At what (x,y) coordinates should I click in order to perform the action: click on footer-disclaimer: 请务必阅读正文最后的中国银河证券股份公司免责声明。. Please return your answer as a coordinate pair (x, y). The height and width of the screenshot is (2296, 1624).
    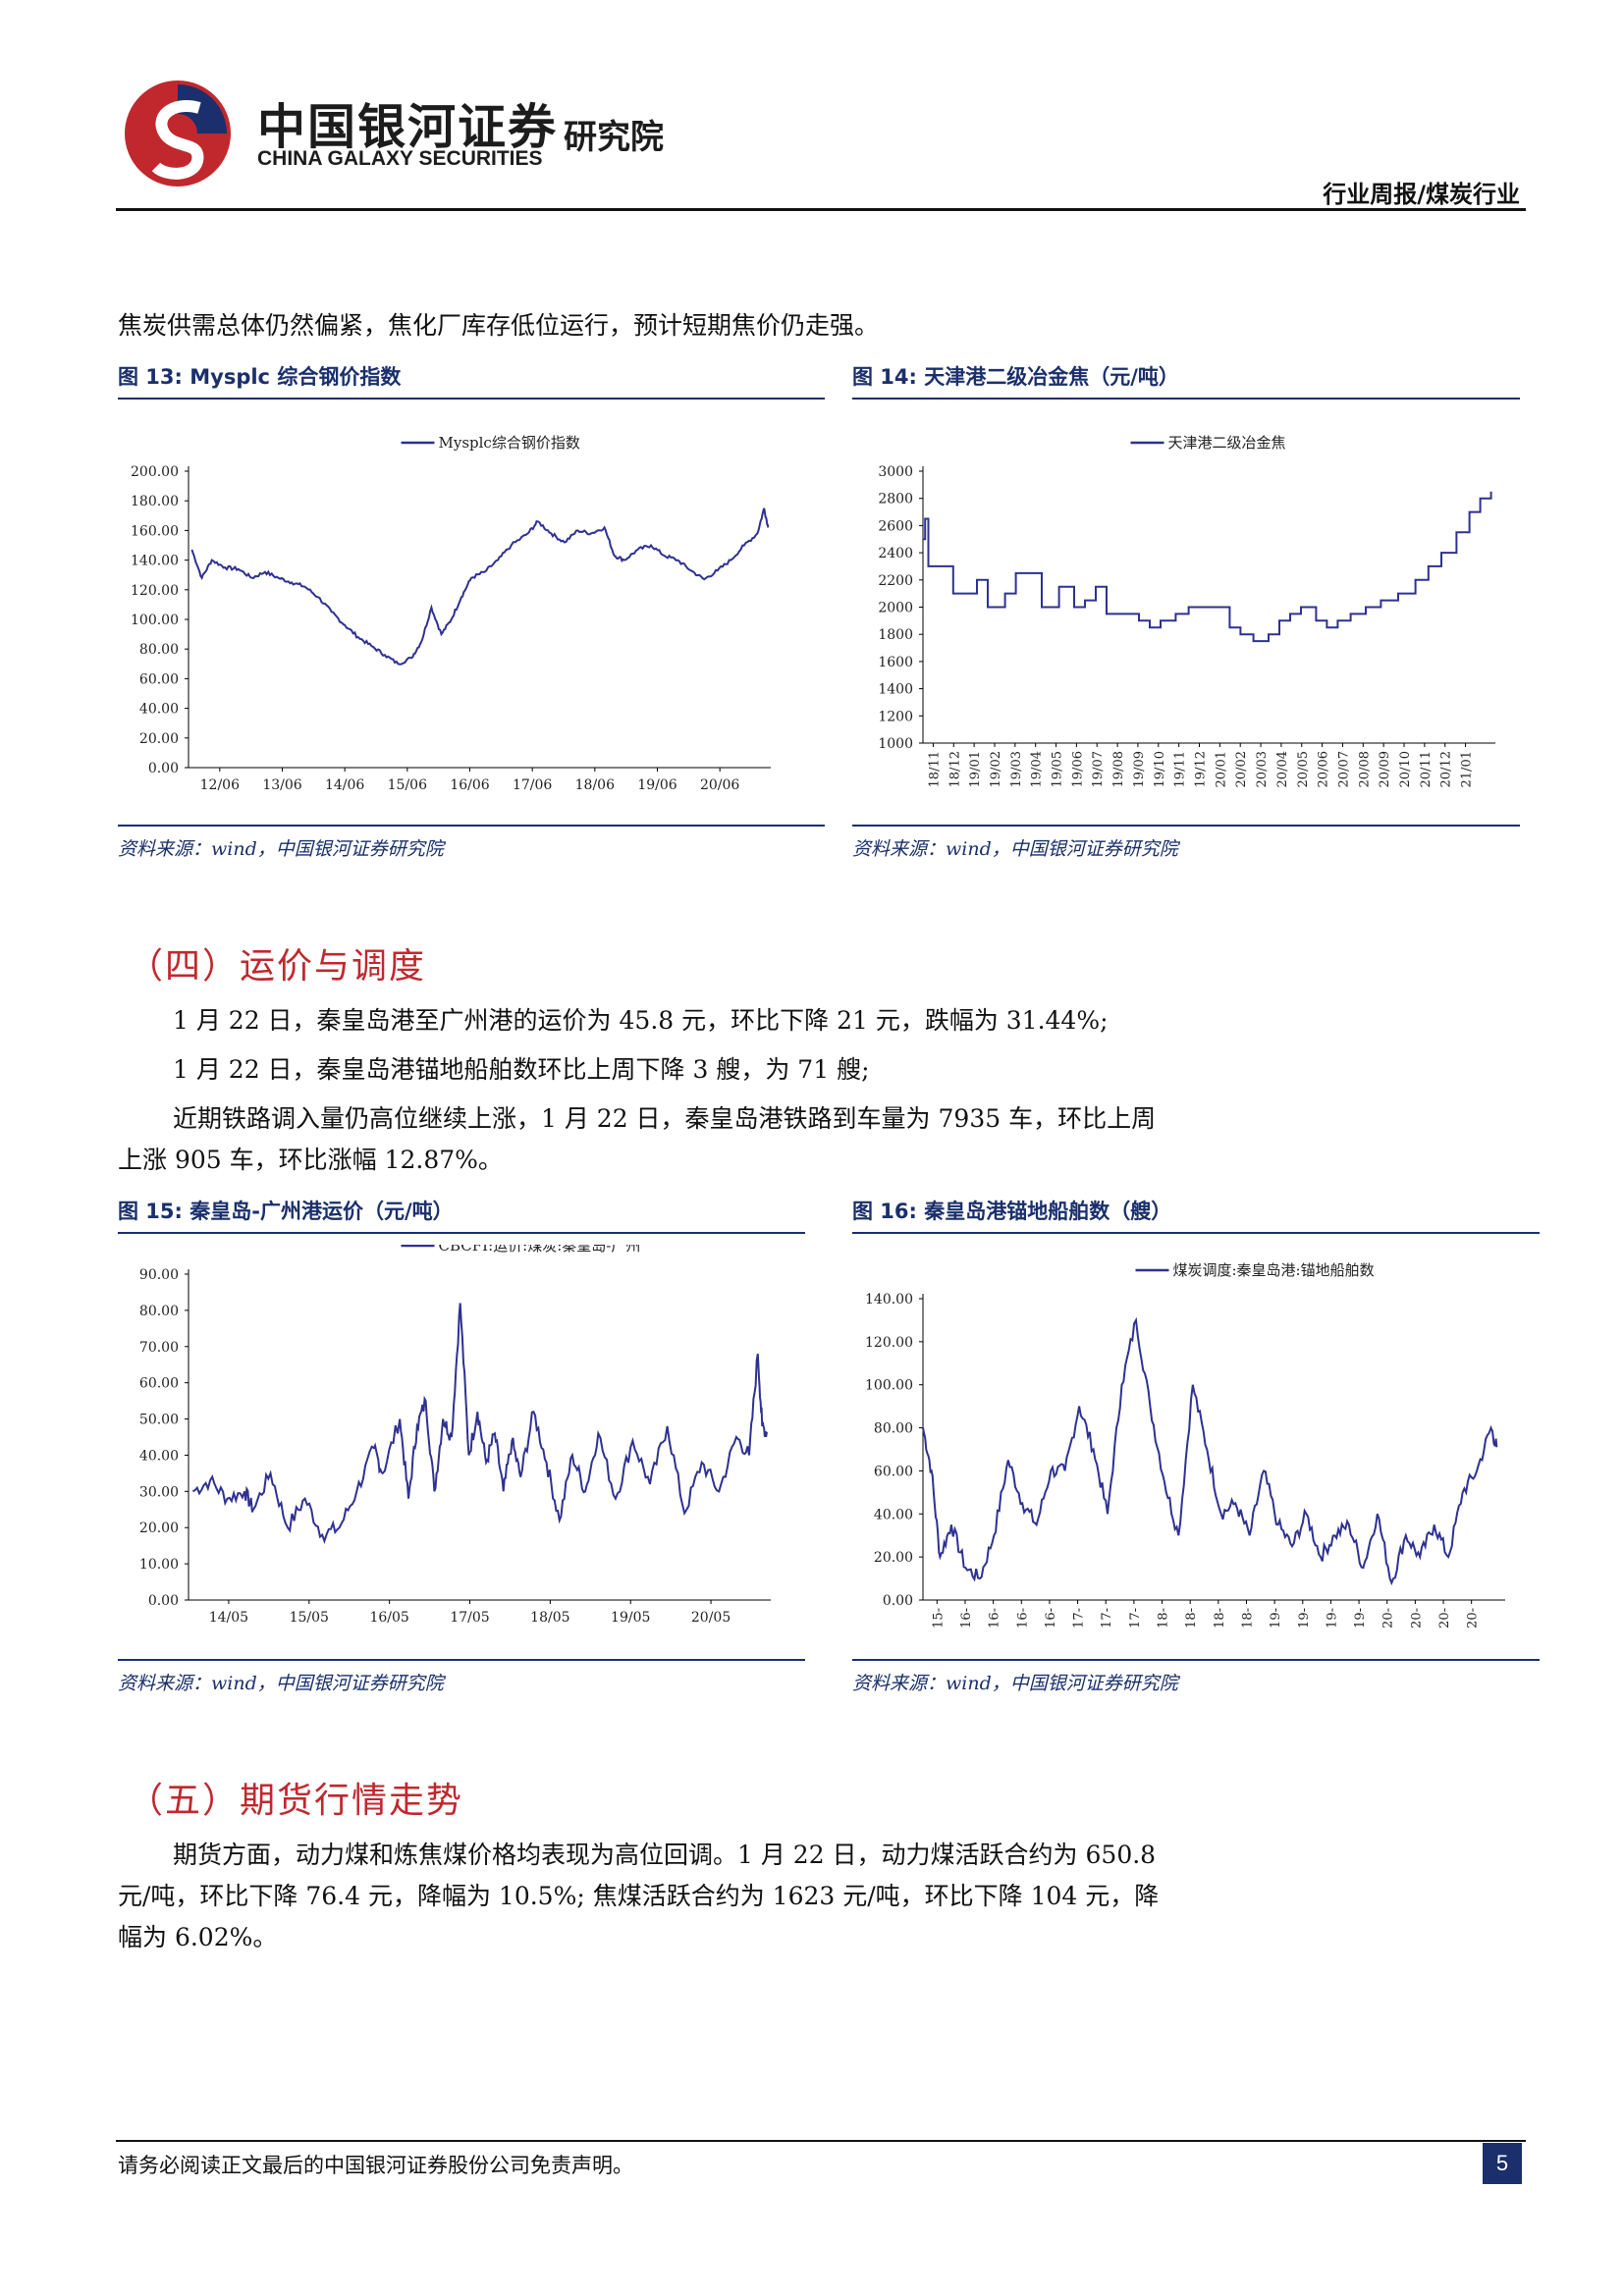
    Looking at the image, I should click on (375, 2165).